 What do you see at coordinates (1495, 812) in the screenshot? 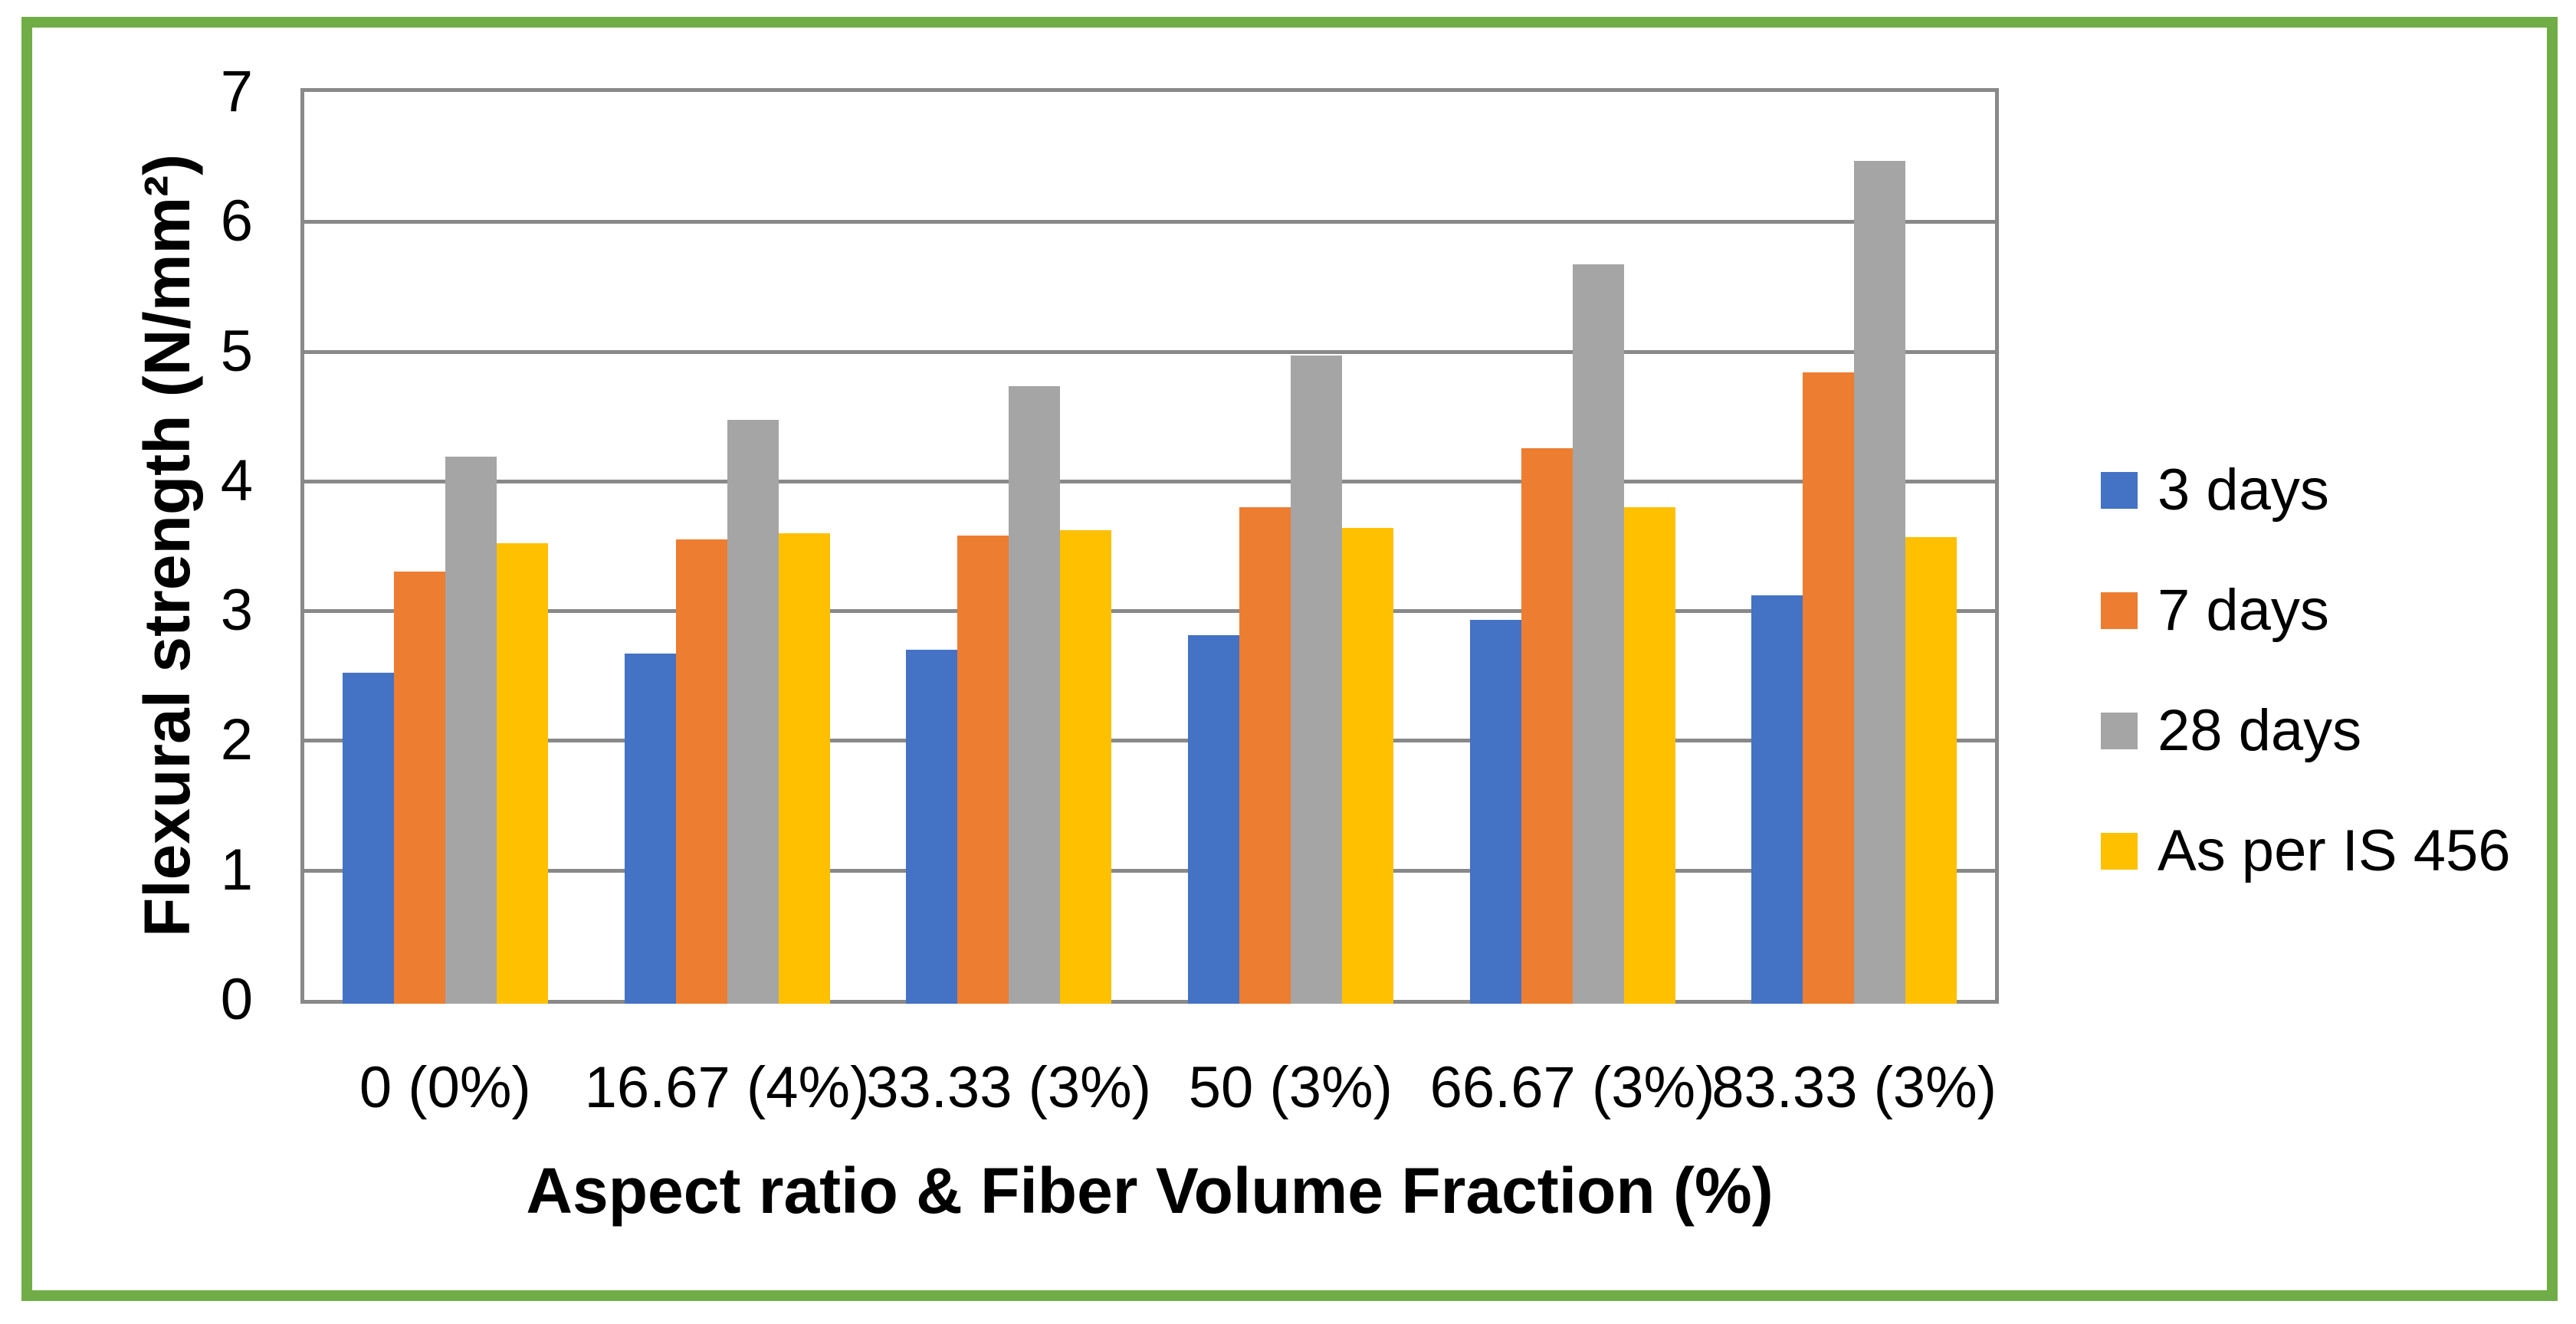
I see `bar-3 days-66.67 (3%)` at bounding box center [1495, 812].